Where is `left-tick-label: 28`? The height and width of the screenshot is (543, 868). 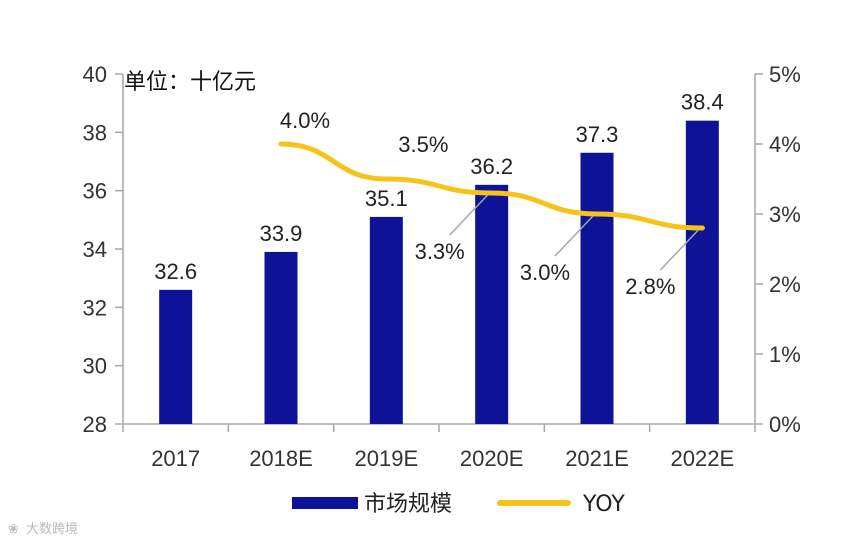
left-tick-label: 28 is located at coordinates (95, 424).